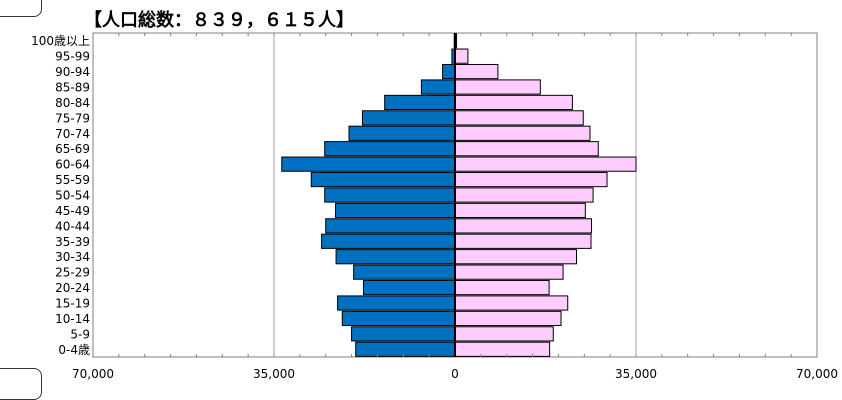  Describe the element at coordinates (72, 165) in the screenshot. I see `y-tick-label: 60-64` at that location.